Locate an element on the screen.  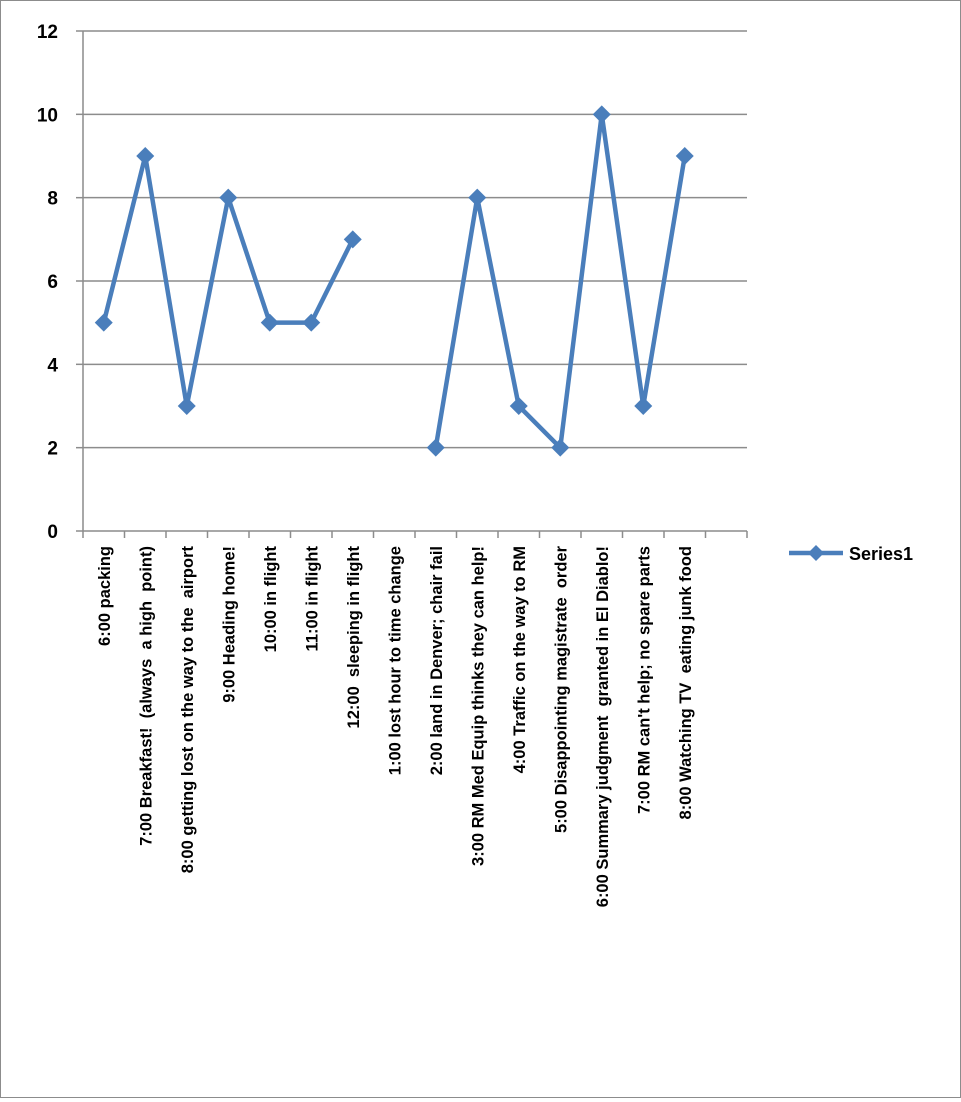
x-tick-label: 9:00 Heading home! is located at coordinates (229, 624).